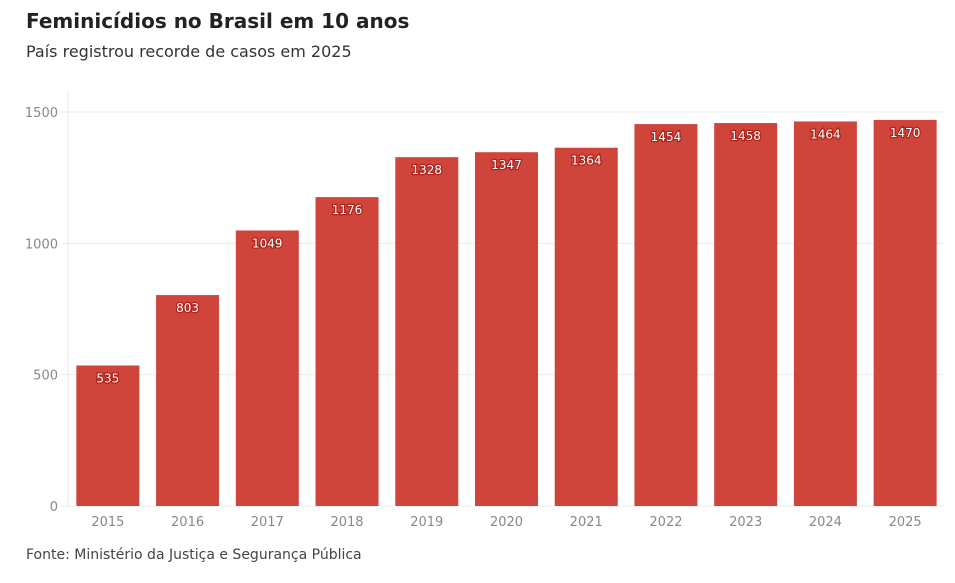 Image resolution: width=955 pixels, height=583 pixels. I want to click on x-tick-label: 2016, so click(187, 522).